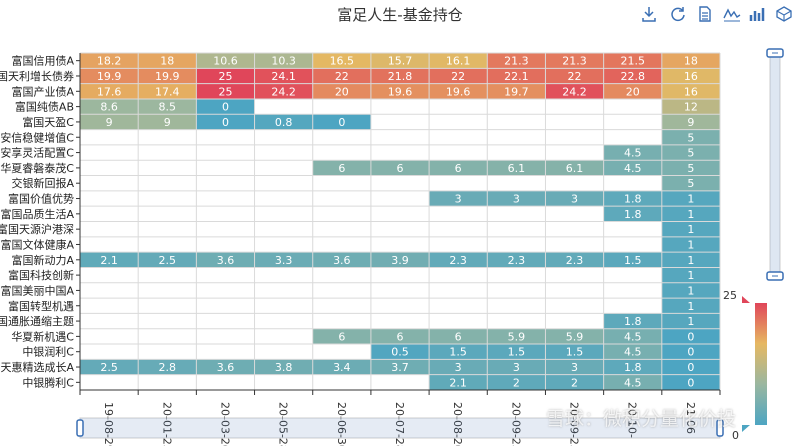  What do you see at coordinates (775, 164) in the screenshot?
I see `vertical-zoom-window` at bounding box center [775, 164].